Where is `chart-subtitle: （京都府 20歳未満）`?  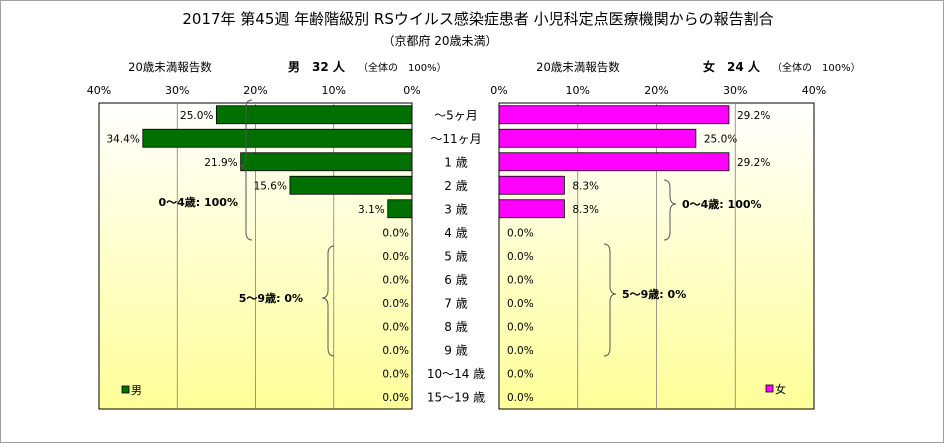
chart-subtitle: （京都府 20歳未満） is located at coordinates (439, 40).